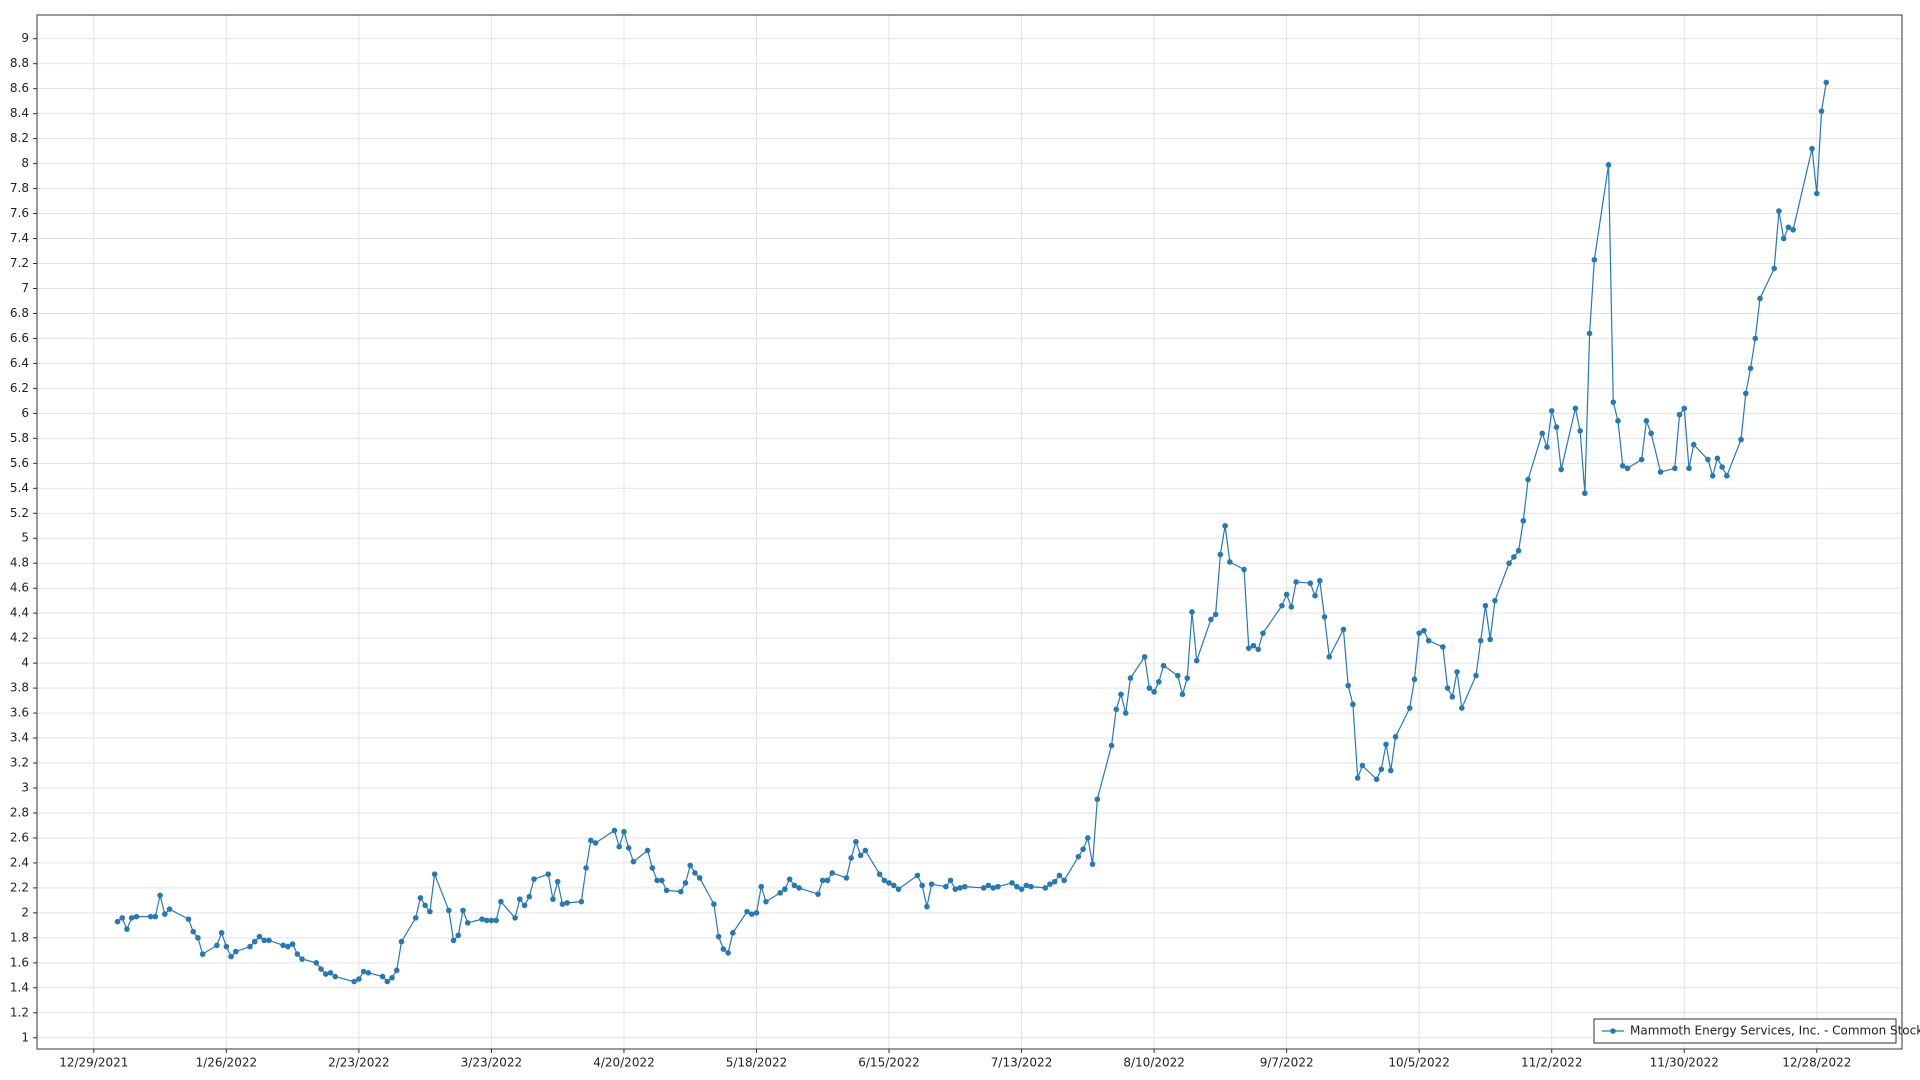 The width and height of the screenshot is (1920, 1080). Describe the element at coordinates (19, 887) in the screenshot. I see `y-tick-label: 2.2` at that location.